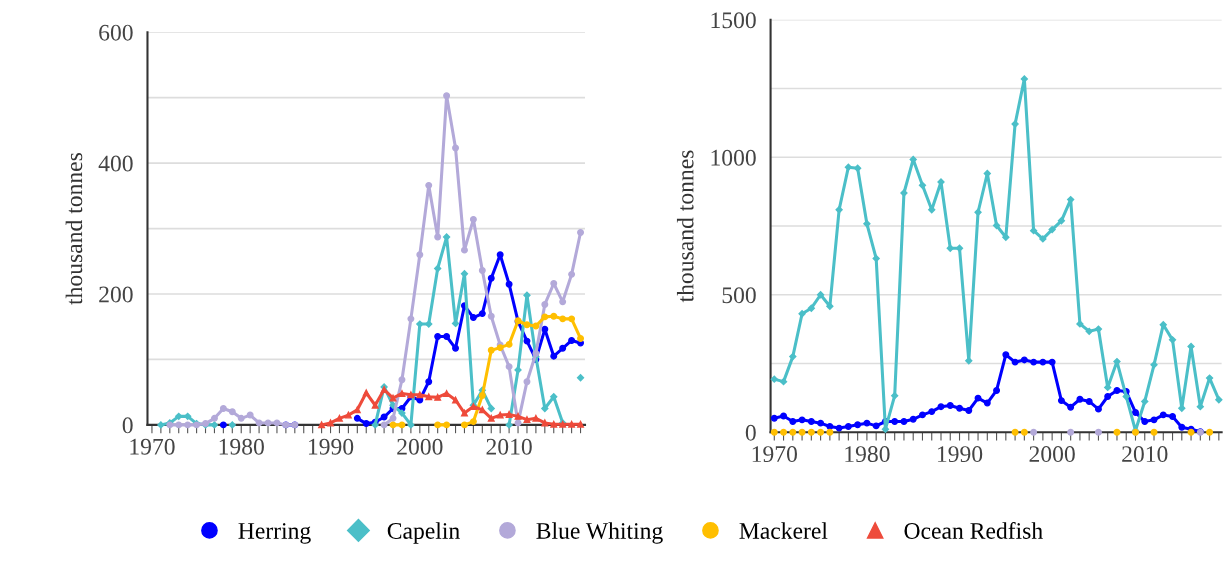 This screenshot has height=565, width=1229. I want to click on y-tick-label: 600, so click(116, 32).